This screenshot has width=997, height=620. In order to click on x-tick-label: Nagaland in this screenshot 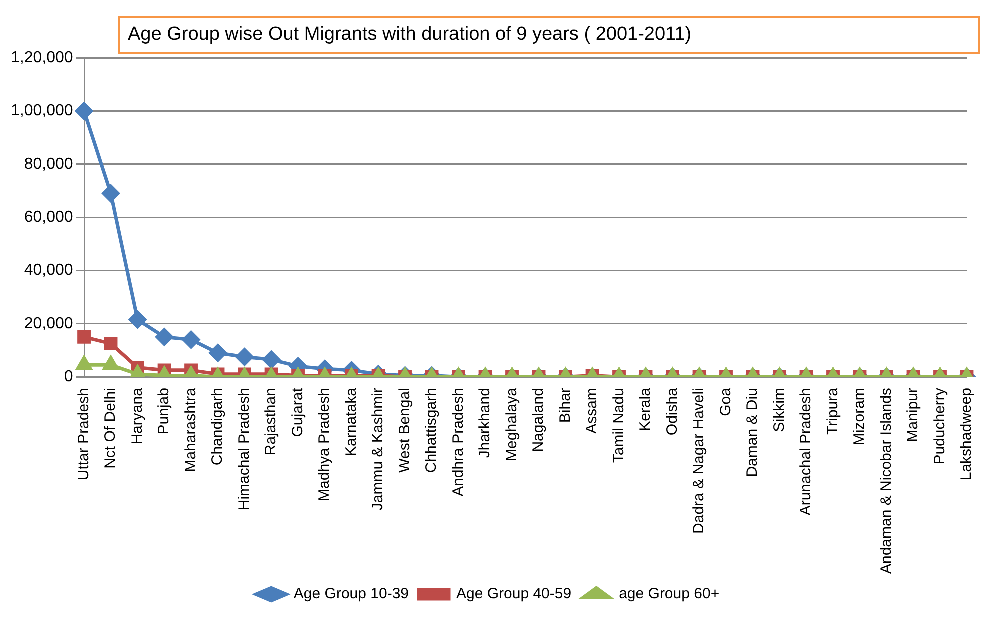, I will do `click(539, 420)`.